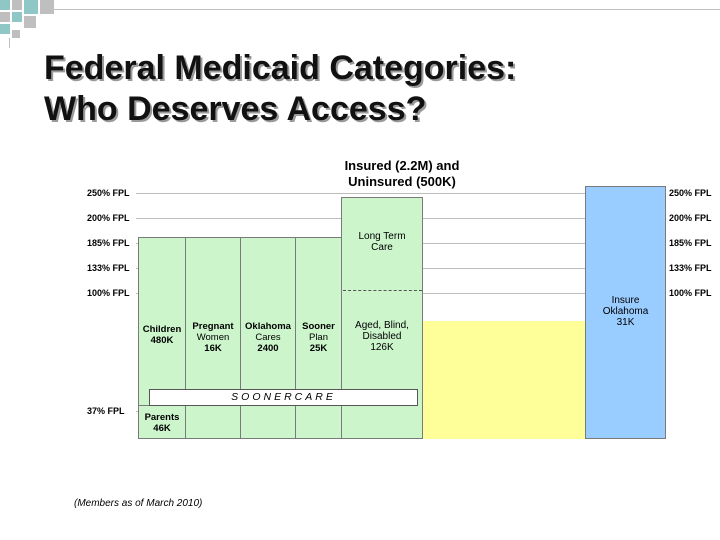 Image resolution: width=720 pixels, height=540 pixels. I want to click on abd-count: 126K, so click(382, 347).